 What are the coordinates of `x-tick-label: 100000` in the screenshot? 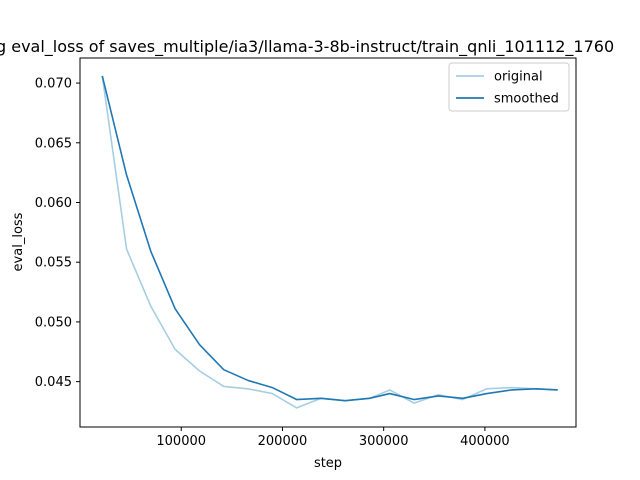 It's located at (181, 441).